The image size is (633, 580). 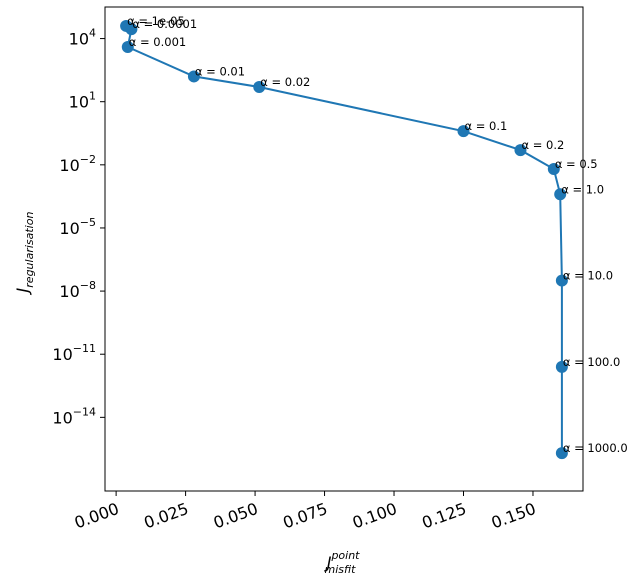 What do you see at coordinates (74, 353) in the screenshot?
I see `y-tick-label: 10⁻¹¹` at bounding box center [74, 353].